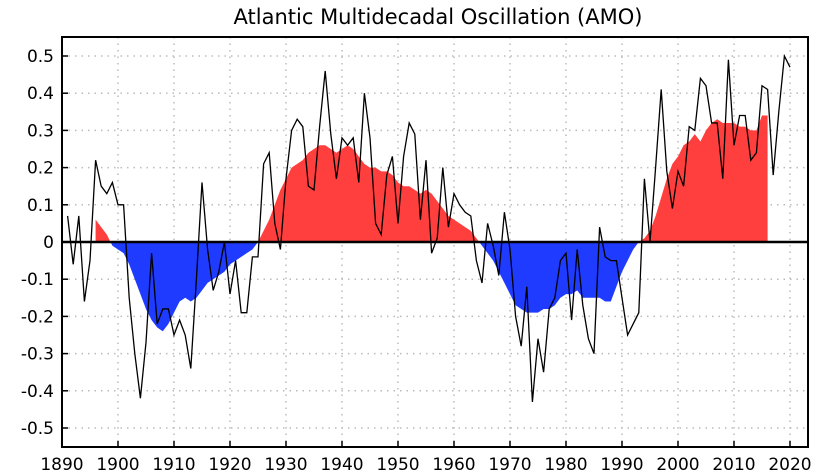  Describe the element at coordinates (621, 465) in the screenshot. I see `x-tick-label: 1990` at that location.